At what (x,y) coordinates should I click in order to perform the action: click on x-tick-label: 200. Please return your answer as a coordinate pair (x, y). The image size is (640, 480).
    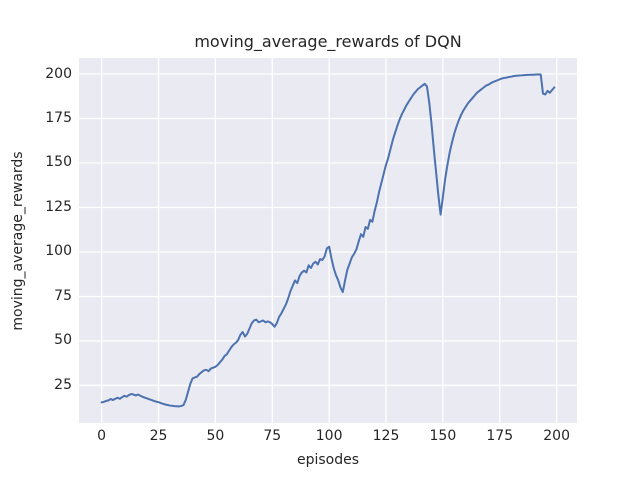
    Looking at the image, I should click on (556, 436).